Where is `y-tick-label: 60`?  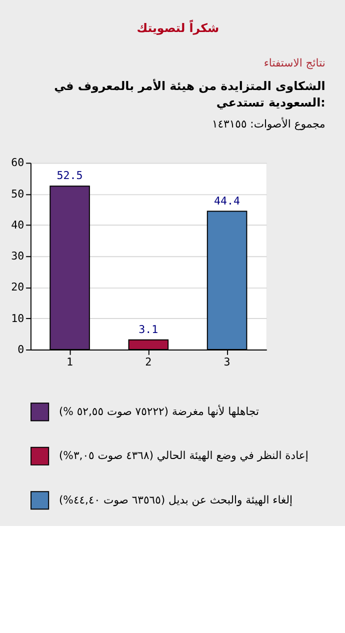
y-tick-label: 60 is located at coordinates (17, 163).